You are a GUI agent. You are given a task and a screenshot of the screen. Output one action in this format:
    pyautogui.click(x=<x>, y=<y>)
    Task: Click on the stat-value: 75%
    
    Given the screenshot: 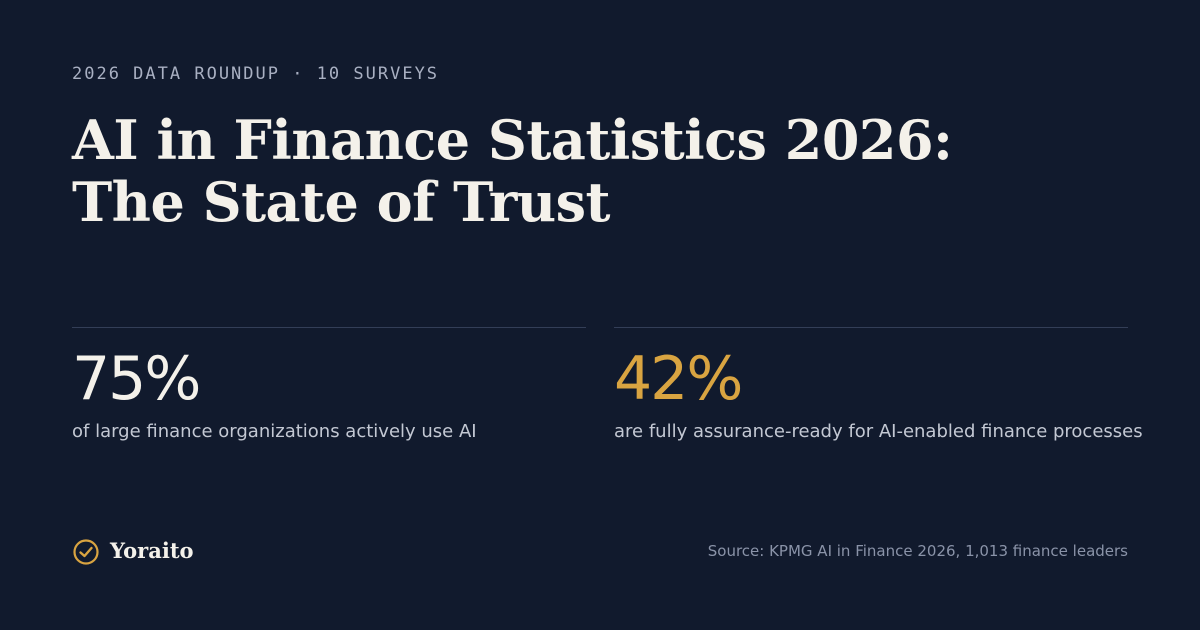 What is the action you would take?
    pyautogui.click(x=136, y=379)
    